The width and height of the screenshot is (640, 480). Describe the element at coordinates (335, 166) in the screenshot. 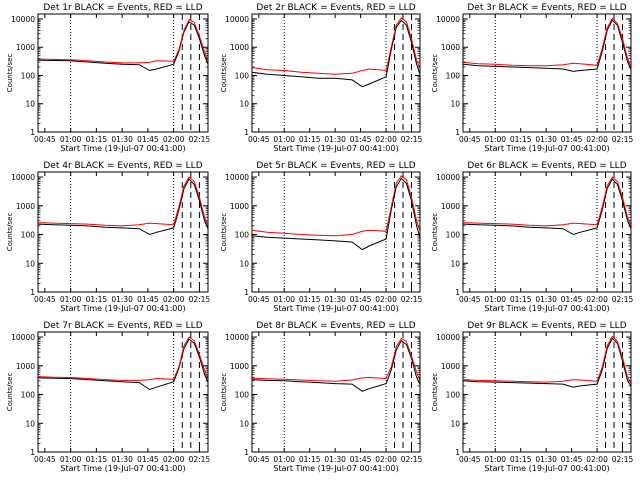

I see `panel-title: Det 5r BLACK = Events, RED = LLD` at that location.